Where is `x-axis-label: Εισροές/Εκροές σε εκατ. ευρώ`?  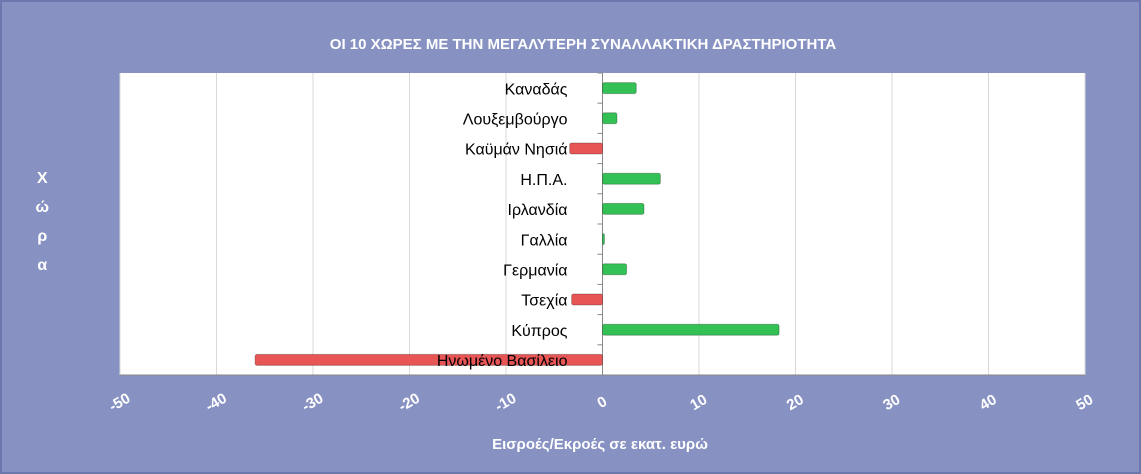
x-axis-label: Εισροές/Εκροές σε εκατ. ευρώ is located at coordinates (600, 444).